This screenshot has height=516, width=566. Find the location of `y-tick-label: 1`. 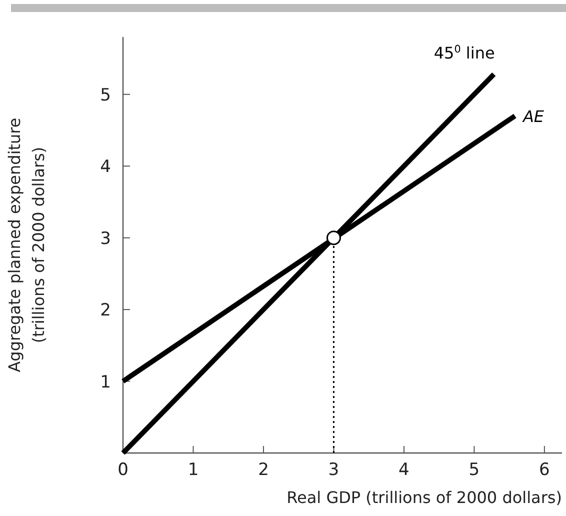

y-tick-label: 1 is located at coordinates (105, 382).